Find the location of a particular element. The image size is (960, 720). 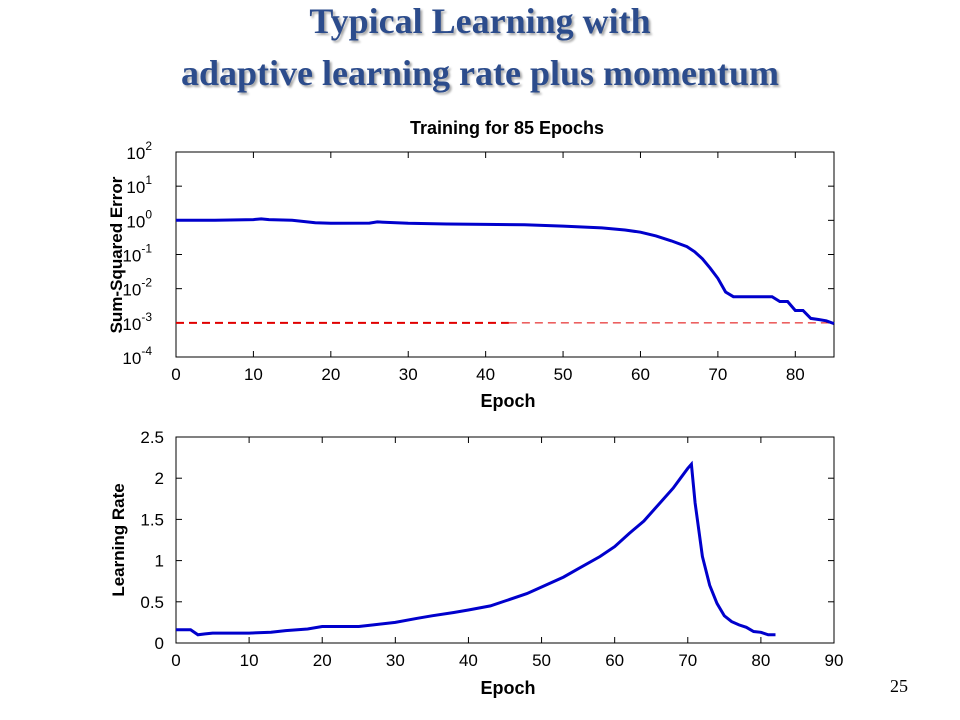

page-number: 25 is located at coordinates (899, 686).